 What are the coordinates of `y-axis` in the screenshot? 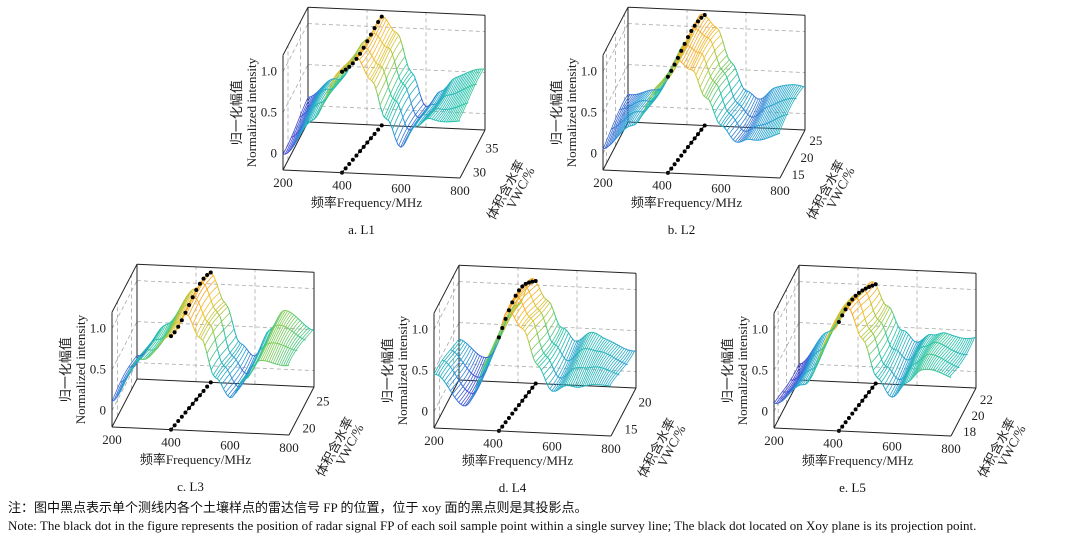 It's located at (792, 154).